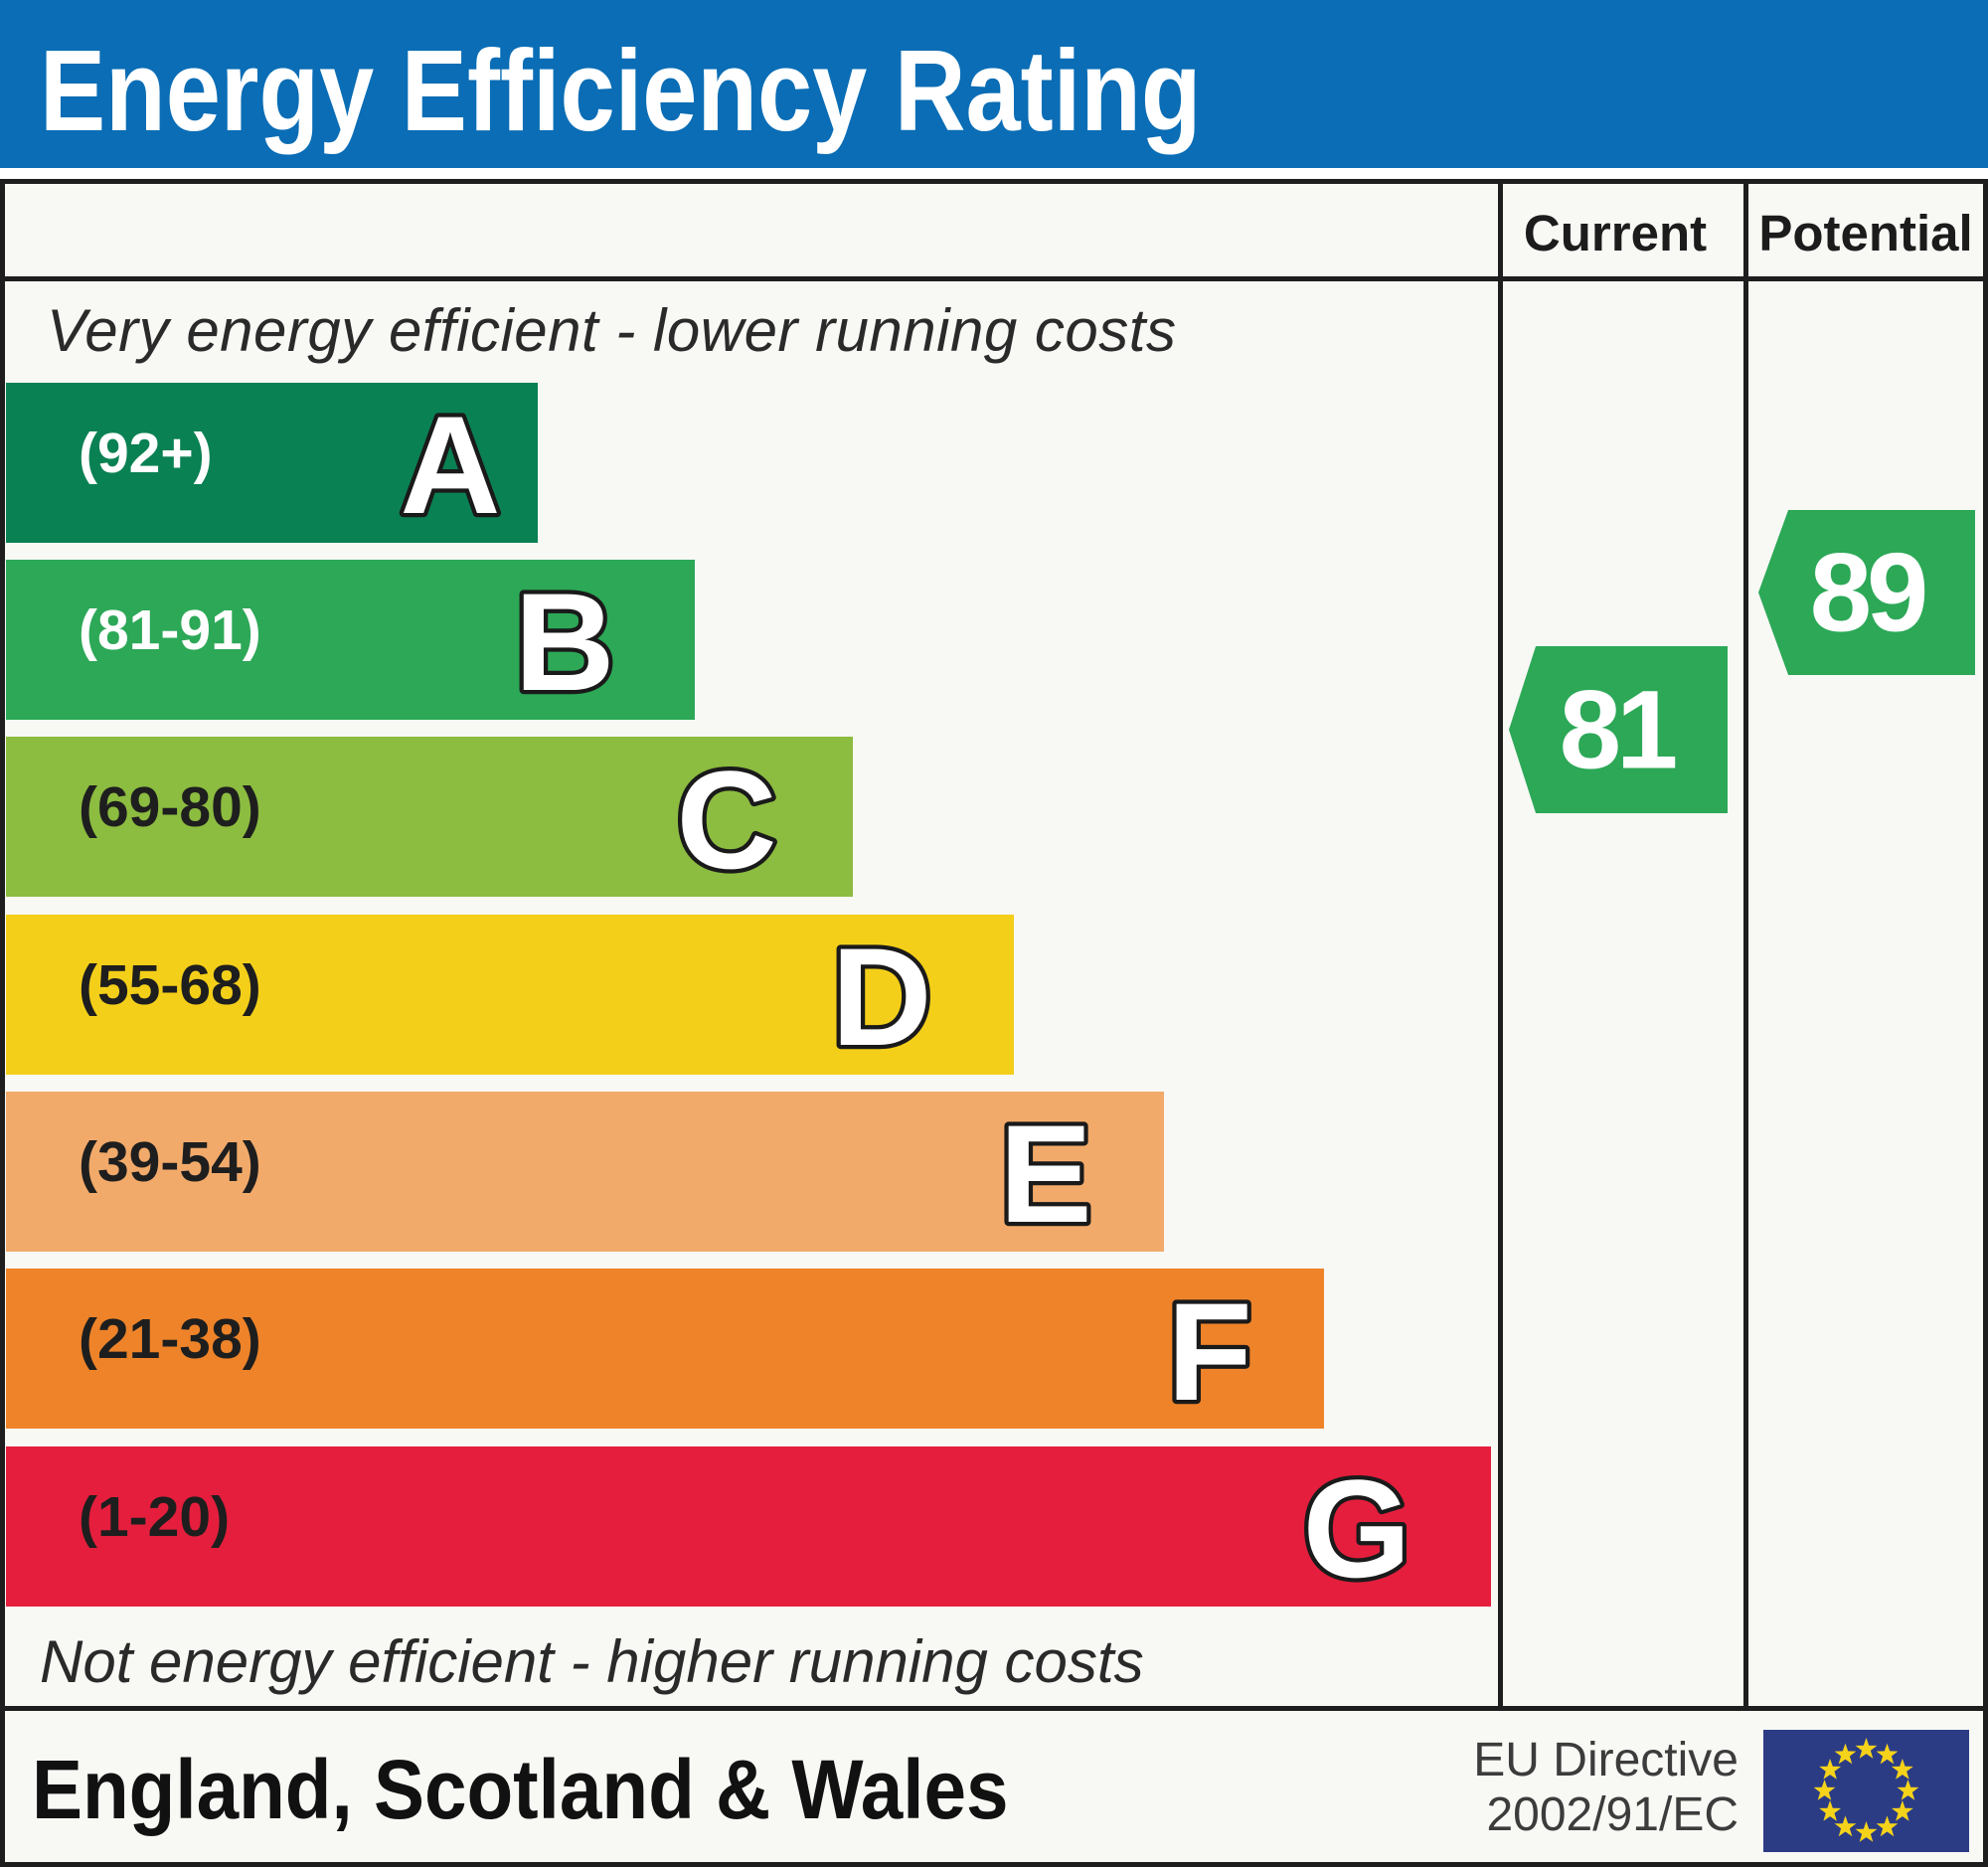 The height and width of the screenshot is (1867, 1988). What do you see at coordinates (450, 465) in the screenshot?
I see `svg-text: A` at bounding box center [450, 465].